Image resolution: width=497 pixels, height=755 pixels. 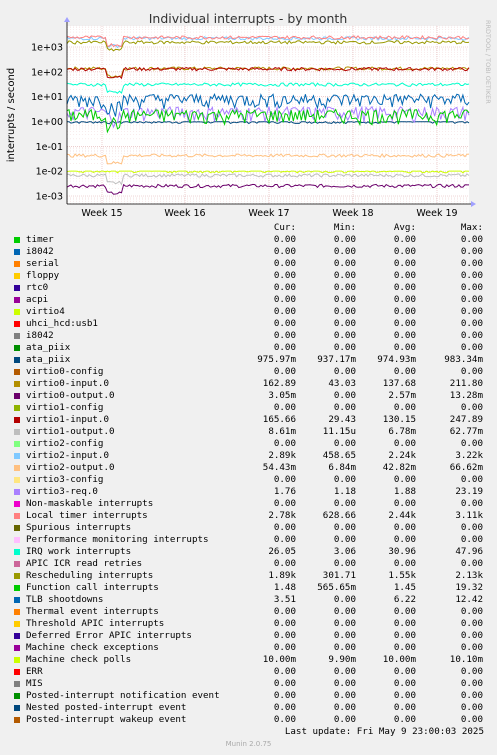 What do you see at coordinates (65, 479) in the screenshot?
I see `legend-series-name: virtio3-config` at bounding box center [65, 479].